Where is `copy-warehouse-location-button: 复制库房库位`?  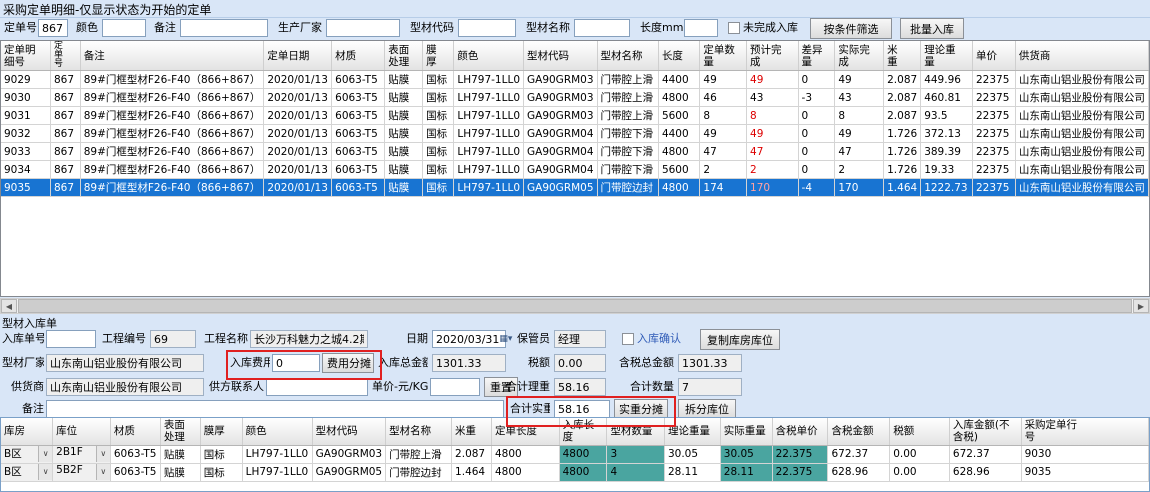
copy-warehouse-location-button: 复制库房库位 is located at coordinates (740, 339).